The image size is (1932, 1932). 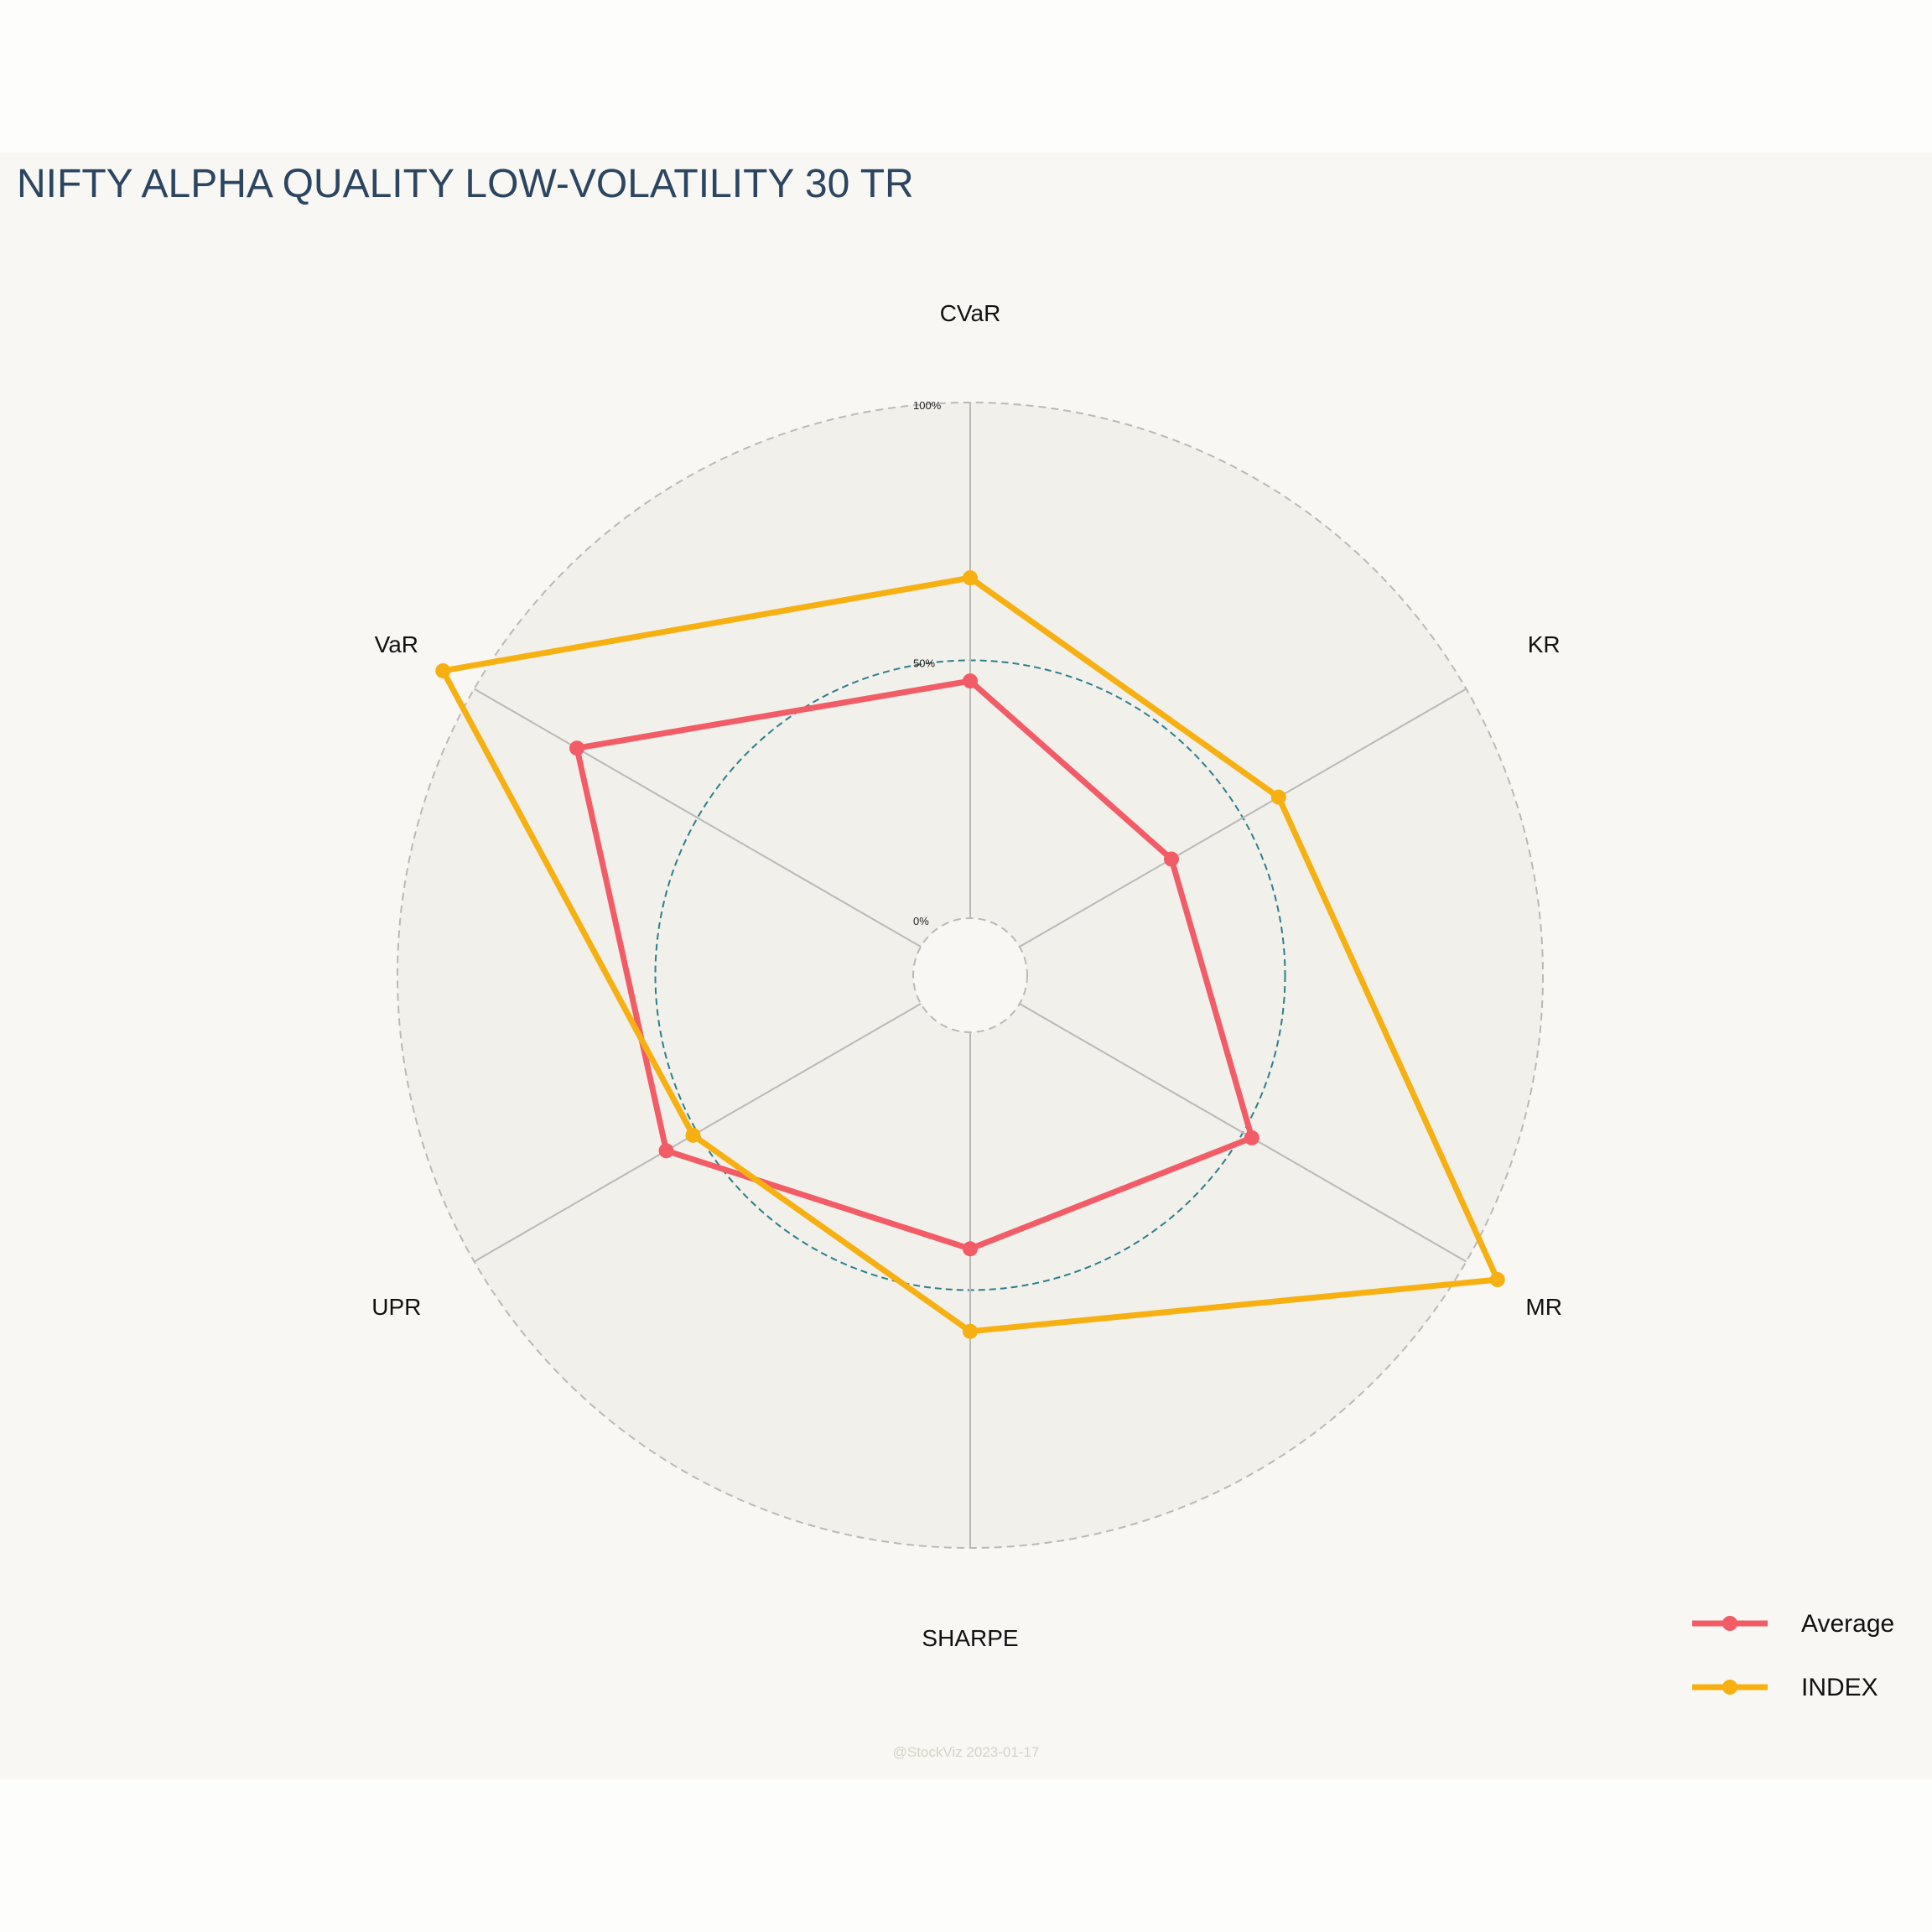 What do you see at coordinates (966, 1752) in the screenshot?
I see `credit-text: @StockViz 2023-01-17` at bounding box center [966, 1752].